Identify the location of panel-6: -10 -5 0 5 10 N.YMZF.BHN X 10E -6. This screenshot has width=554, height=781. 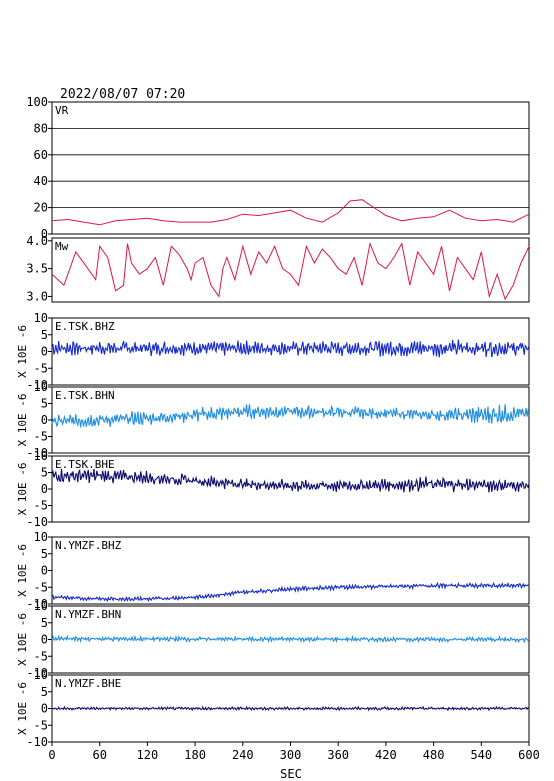
(273, 639).